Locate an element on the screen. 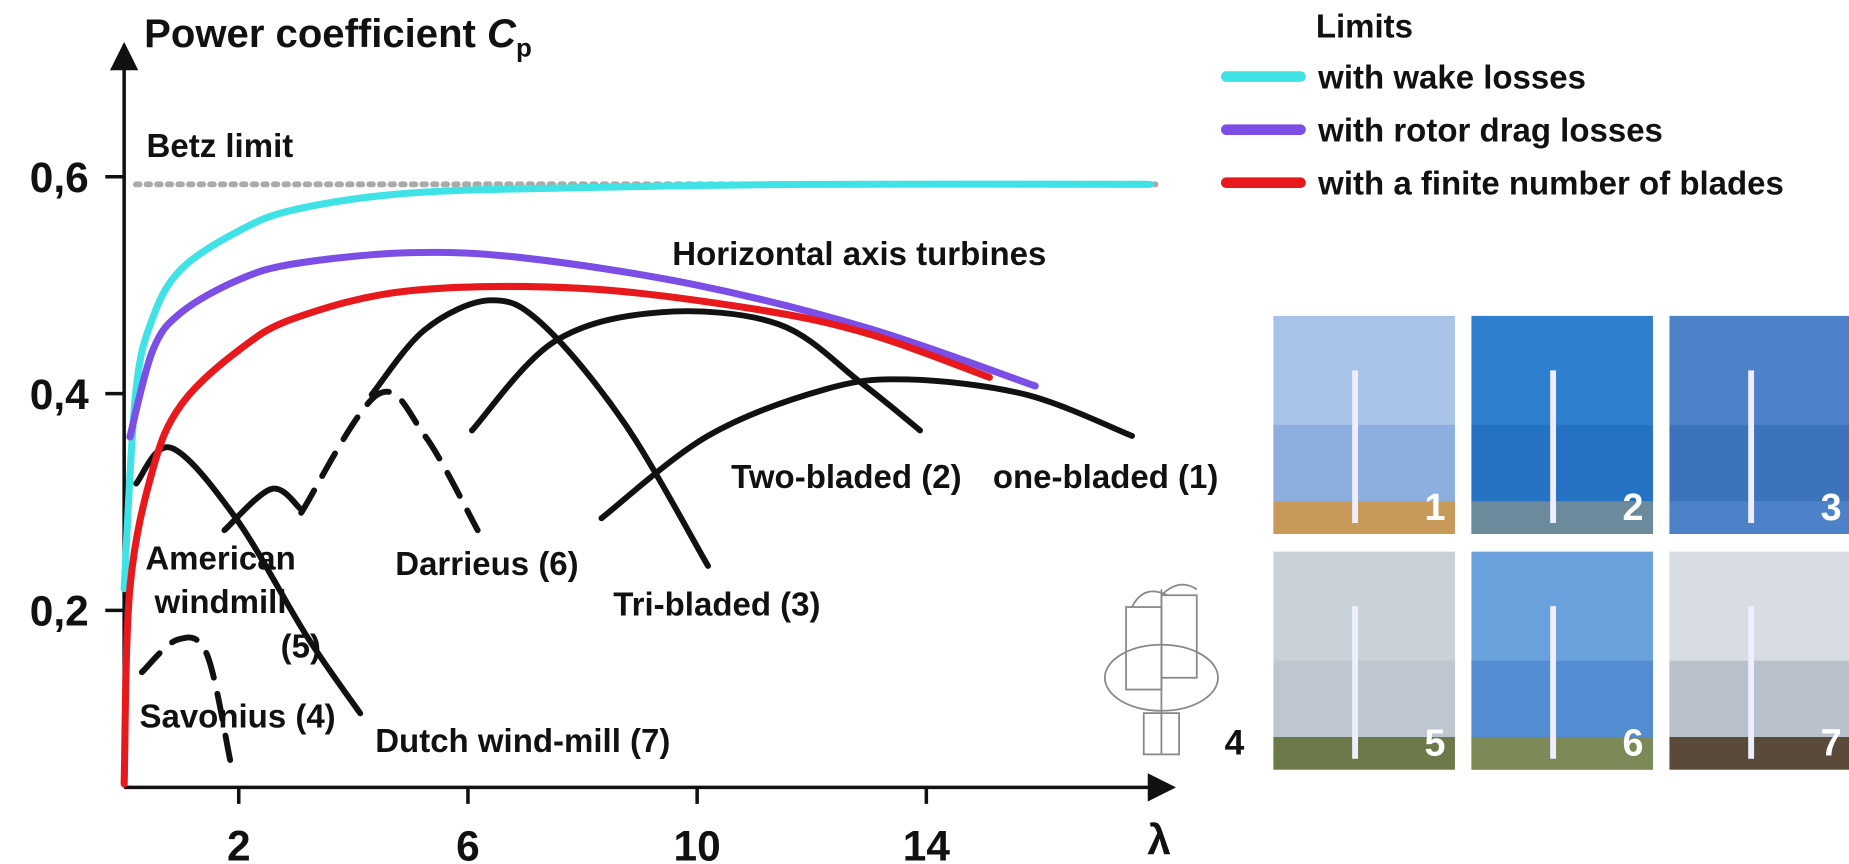 The image size is (1849, 864). betz-label: Betz limit is located at coordinates (220, 145).